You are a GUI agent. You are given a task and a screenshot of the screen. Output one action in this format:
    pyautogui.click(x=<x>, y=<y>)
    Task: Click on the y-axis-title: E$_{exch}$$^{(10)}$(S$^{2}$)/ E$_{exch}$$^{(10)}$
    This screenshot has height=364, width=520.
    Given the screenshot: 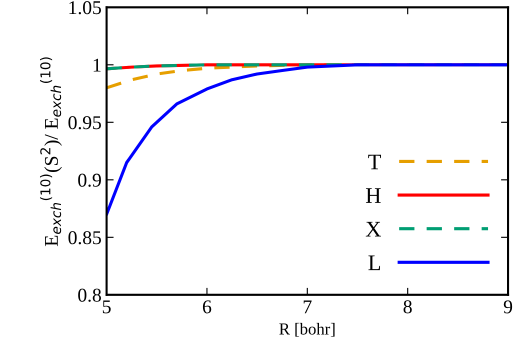 What is the action you would take?
    pyautogui.click(x=51, y=151)
    